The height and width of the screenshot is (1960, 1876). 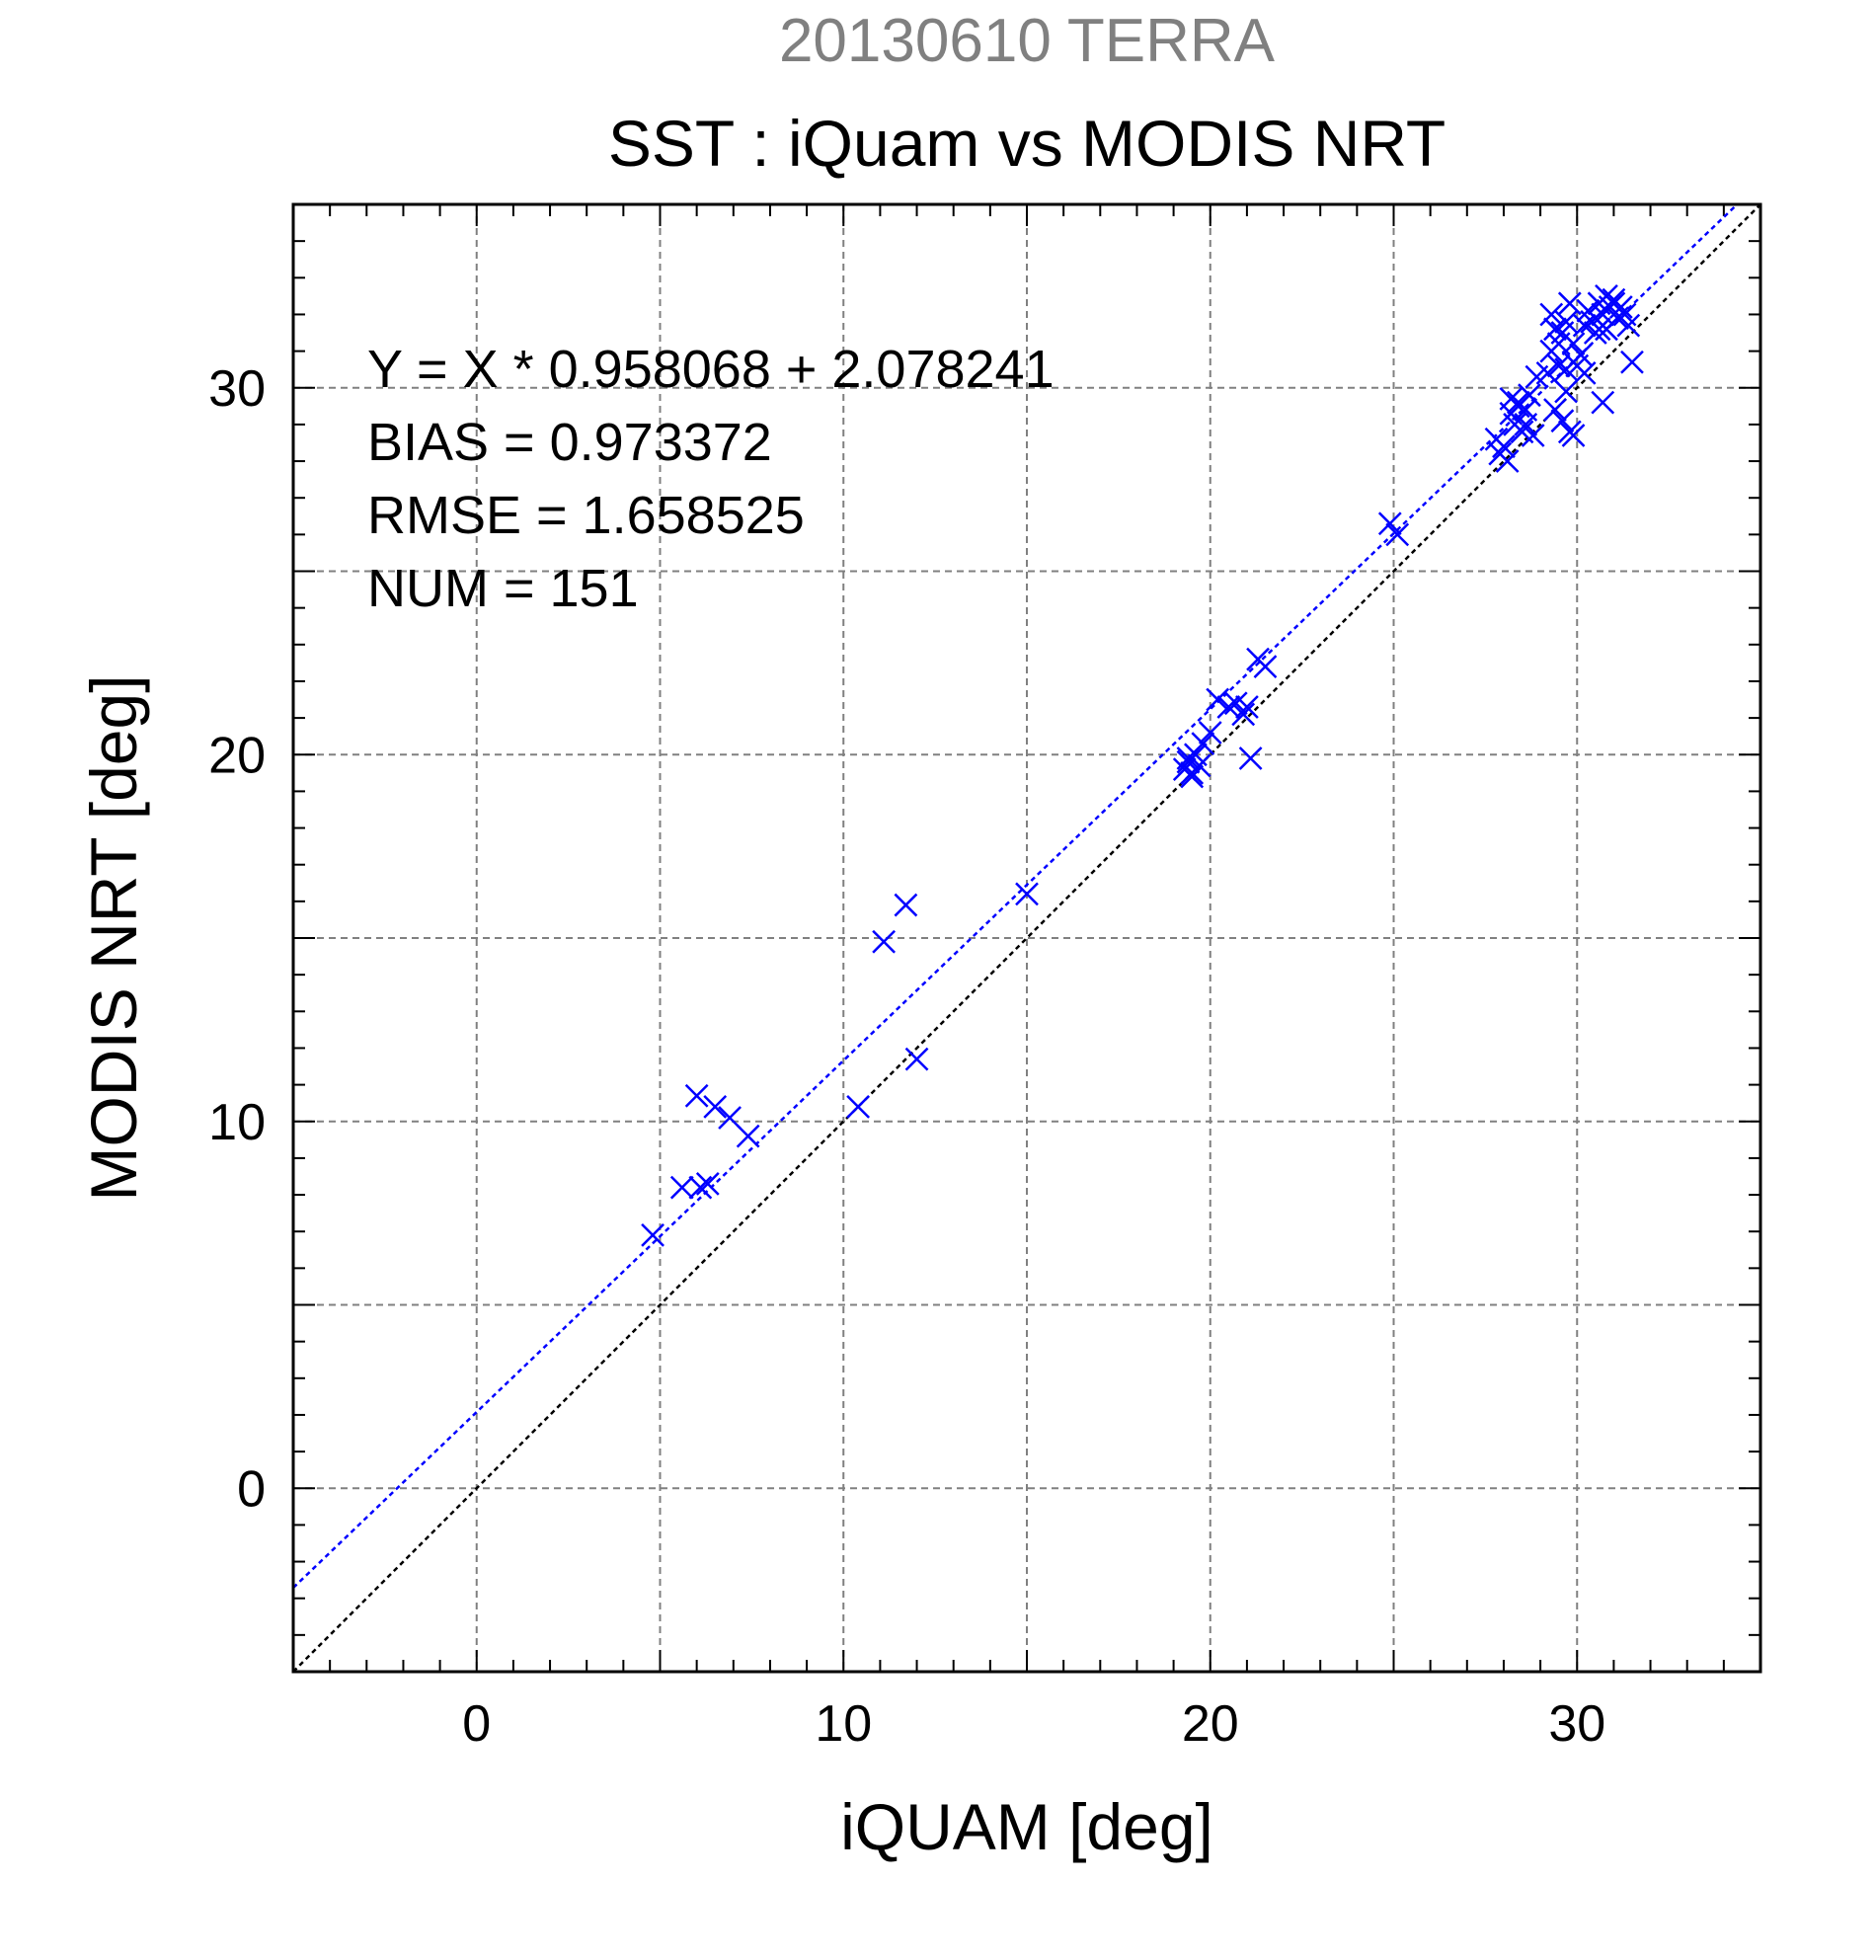 I want to click on x-tick-label: 10, so click(x=844, y=1724).